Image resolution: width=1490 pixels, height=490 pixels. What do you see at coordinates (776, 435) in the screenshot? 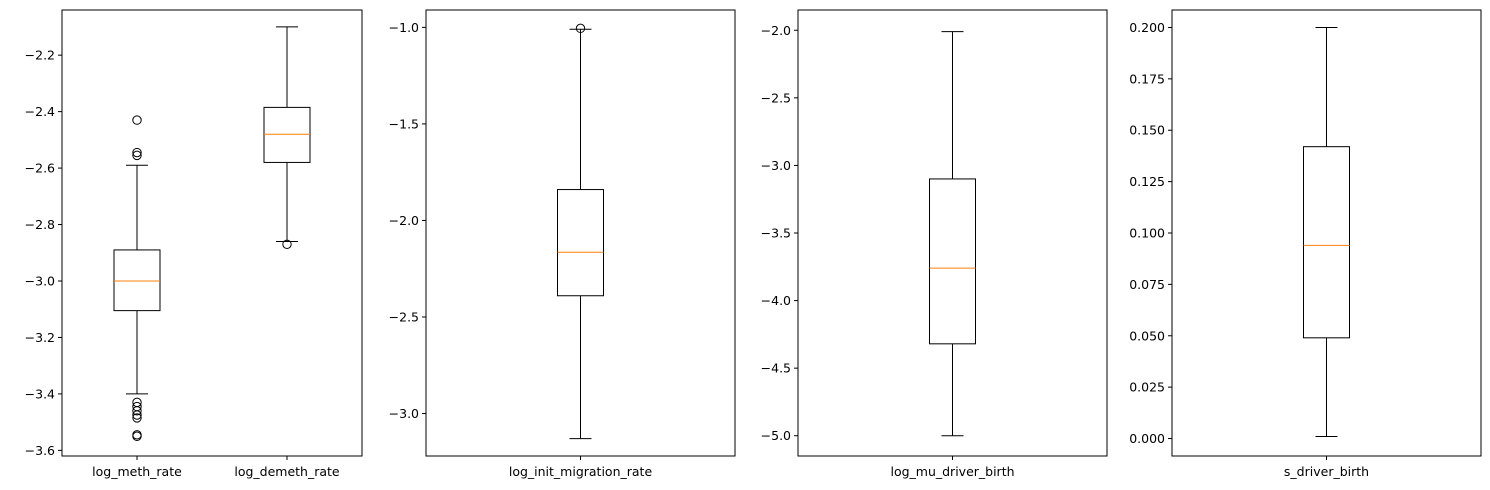
I see `y-tick-label: −5.0` at bounding box center [776, 435].